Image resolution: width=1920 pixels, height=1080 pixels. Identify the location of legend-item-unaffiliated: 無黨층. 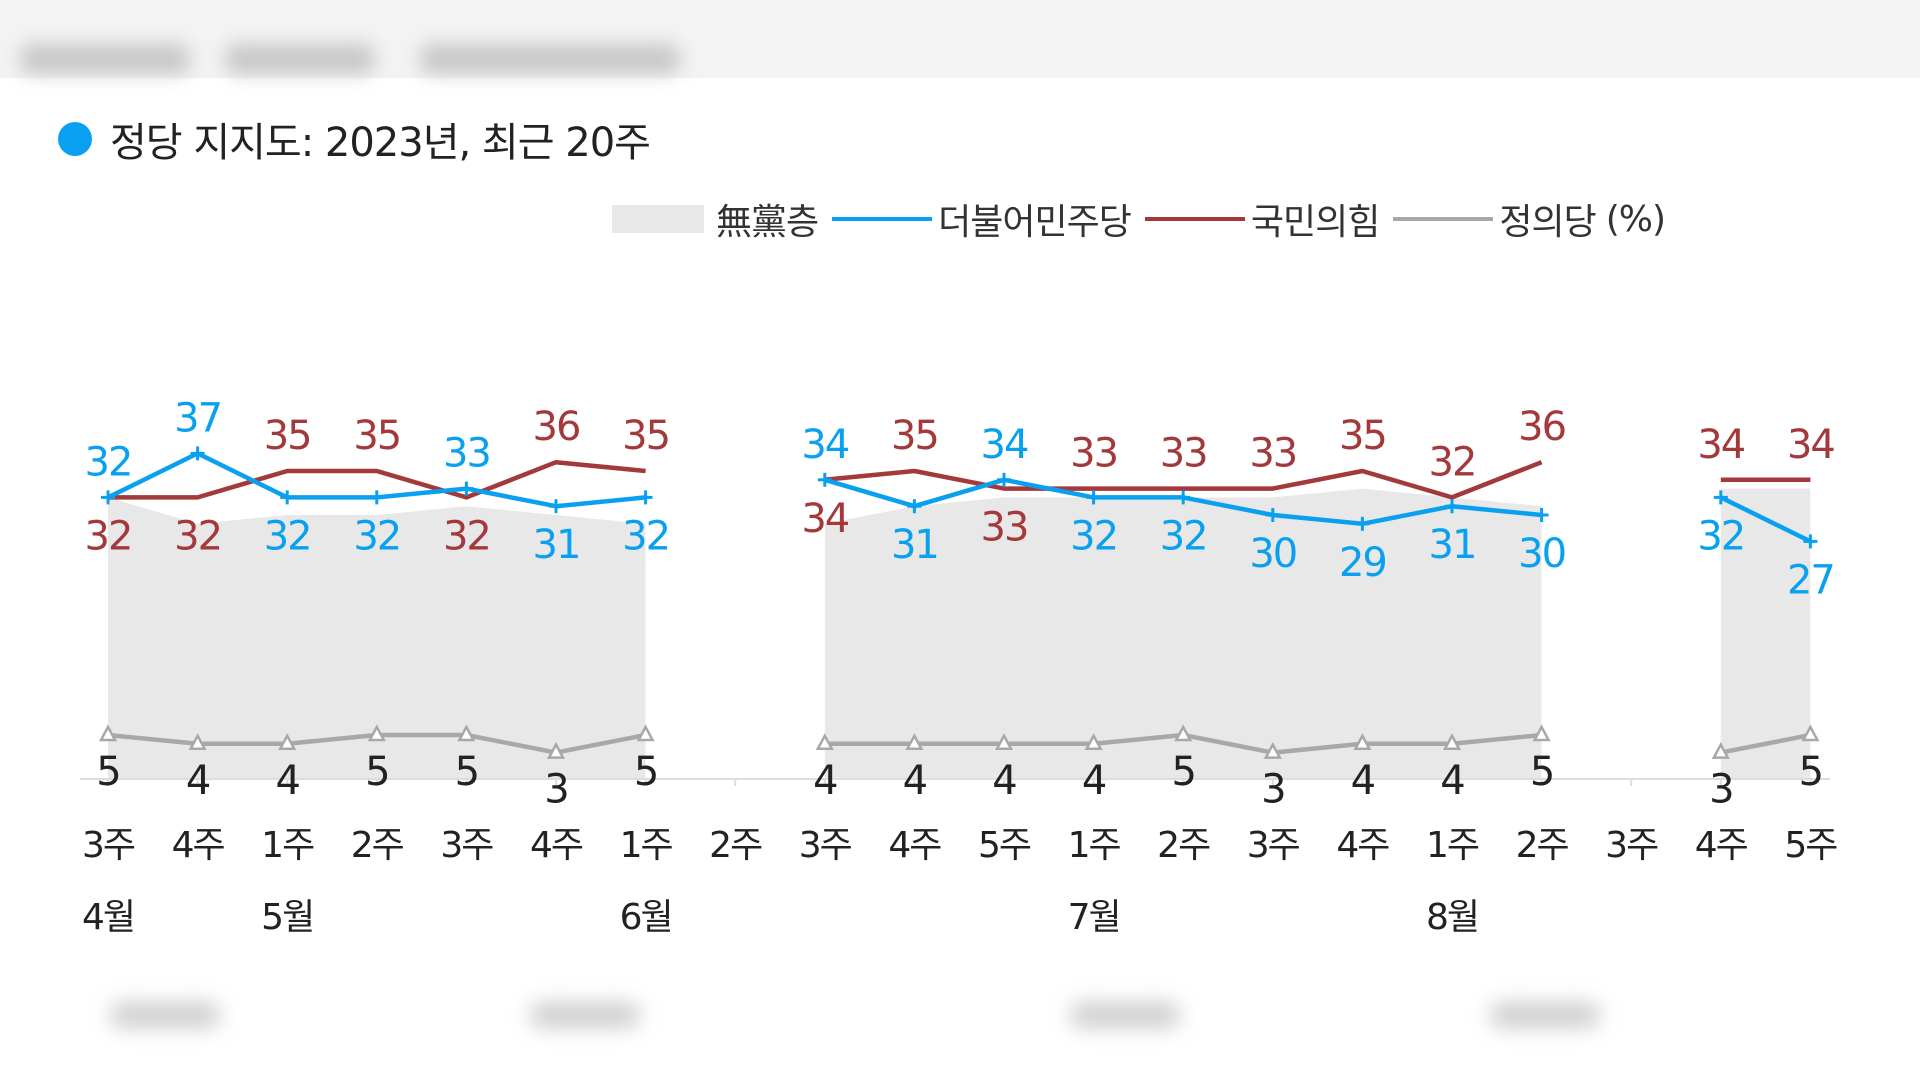
(715, 219).